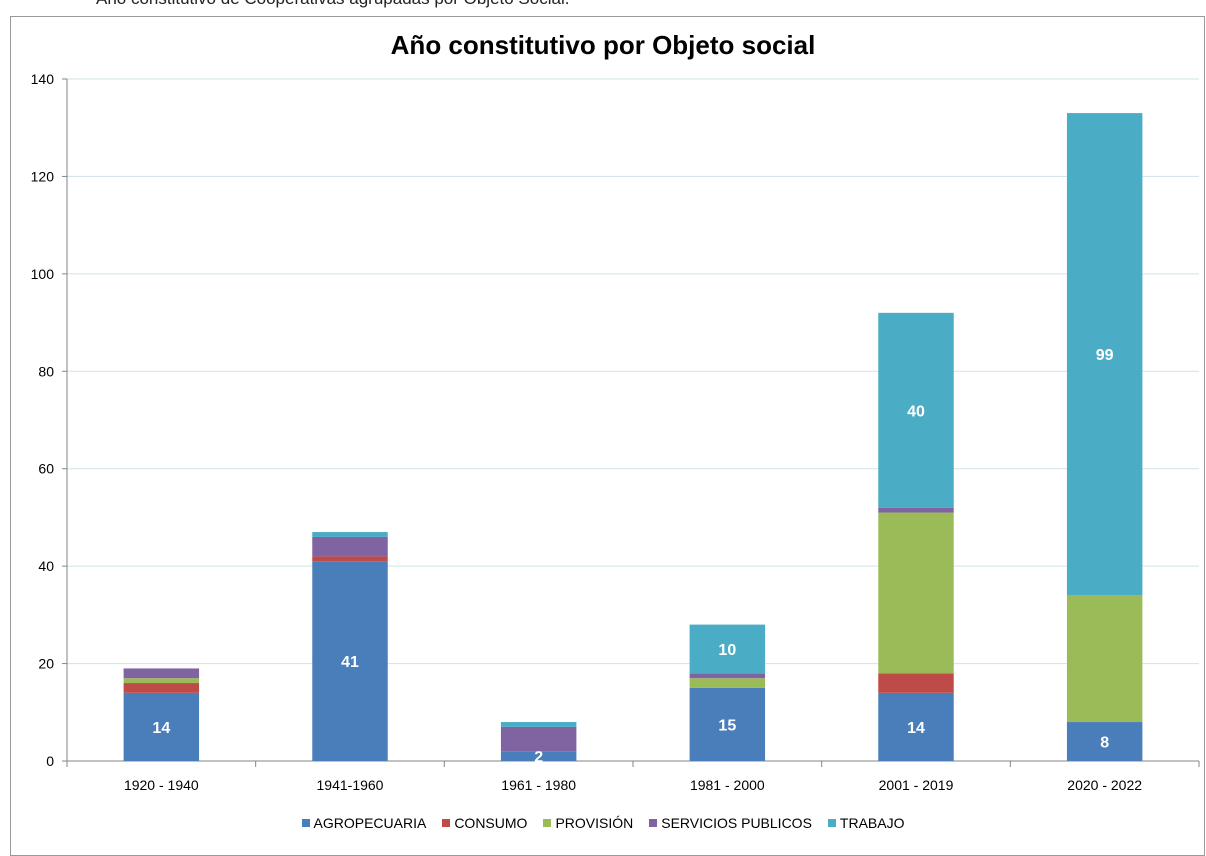  I want to click on legend-item: SERVICIOS PUBLICOS, so click(730, 823).